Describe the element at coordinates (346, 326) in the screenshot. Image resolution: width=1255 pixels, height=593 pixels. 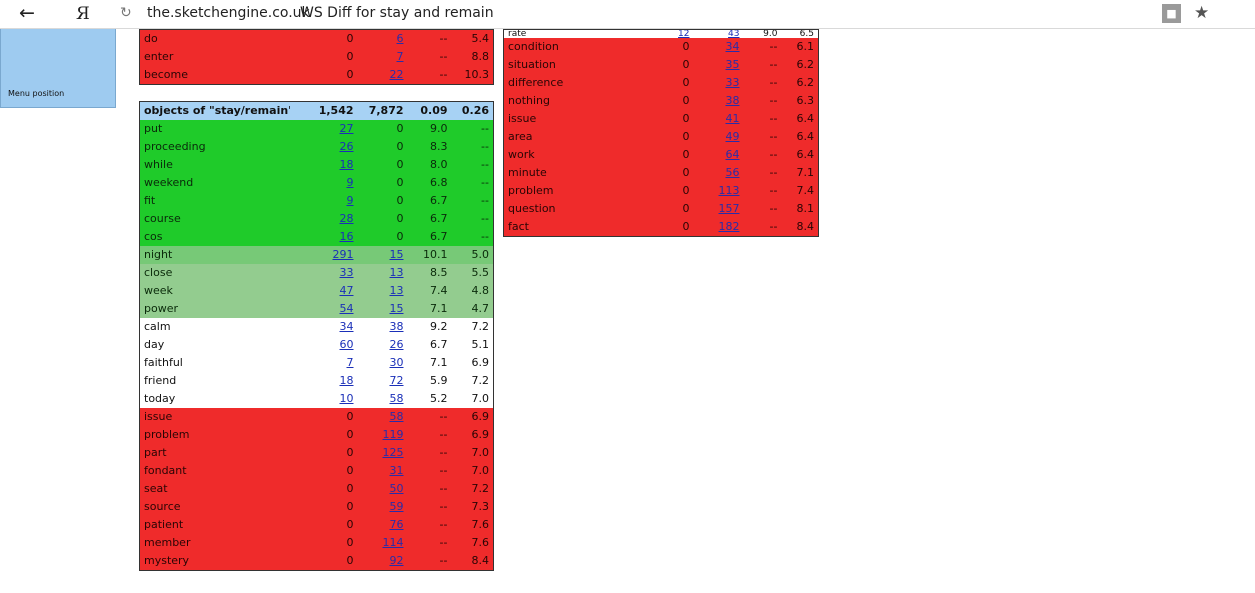
I see `row-count-1-link: 34` at that location.